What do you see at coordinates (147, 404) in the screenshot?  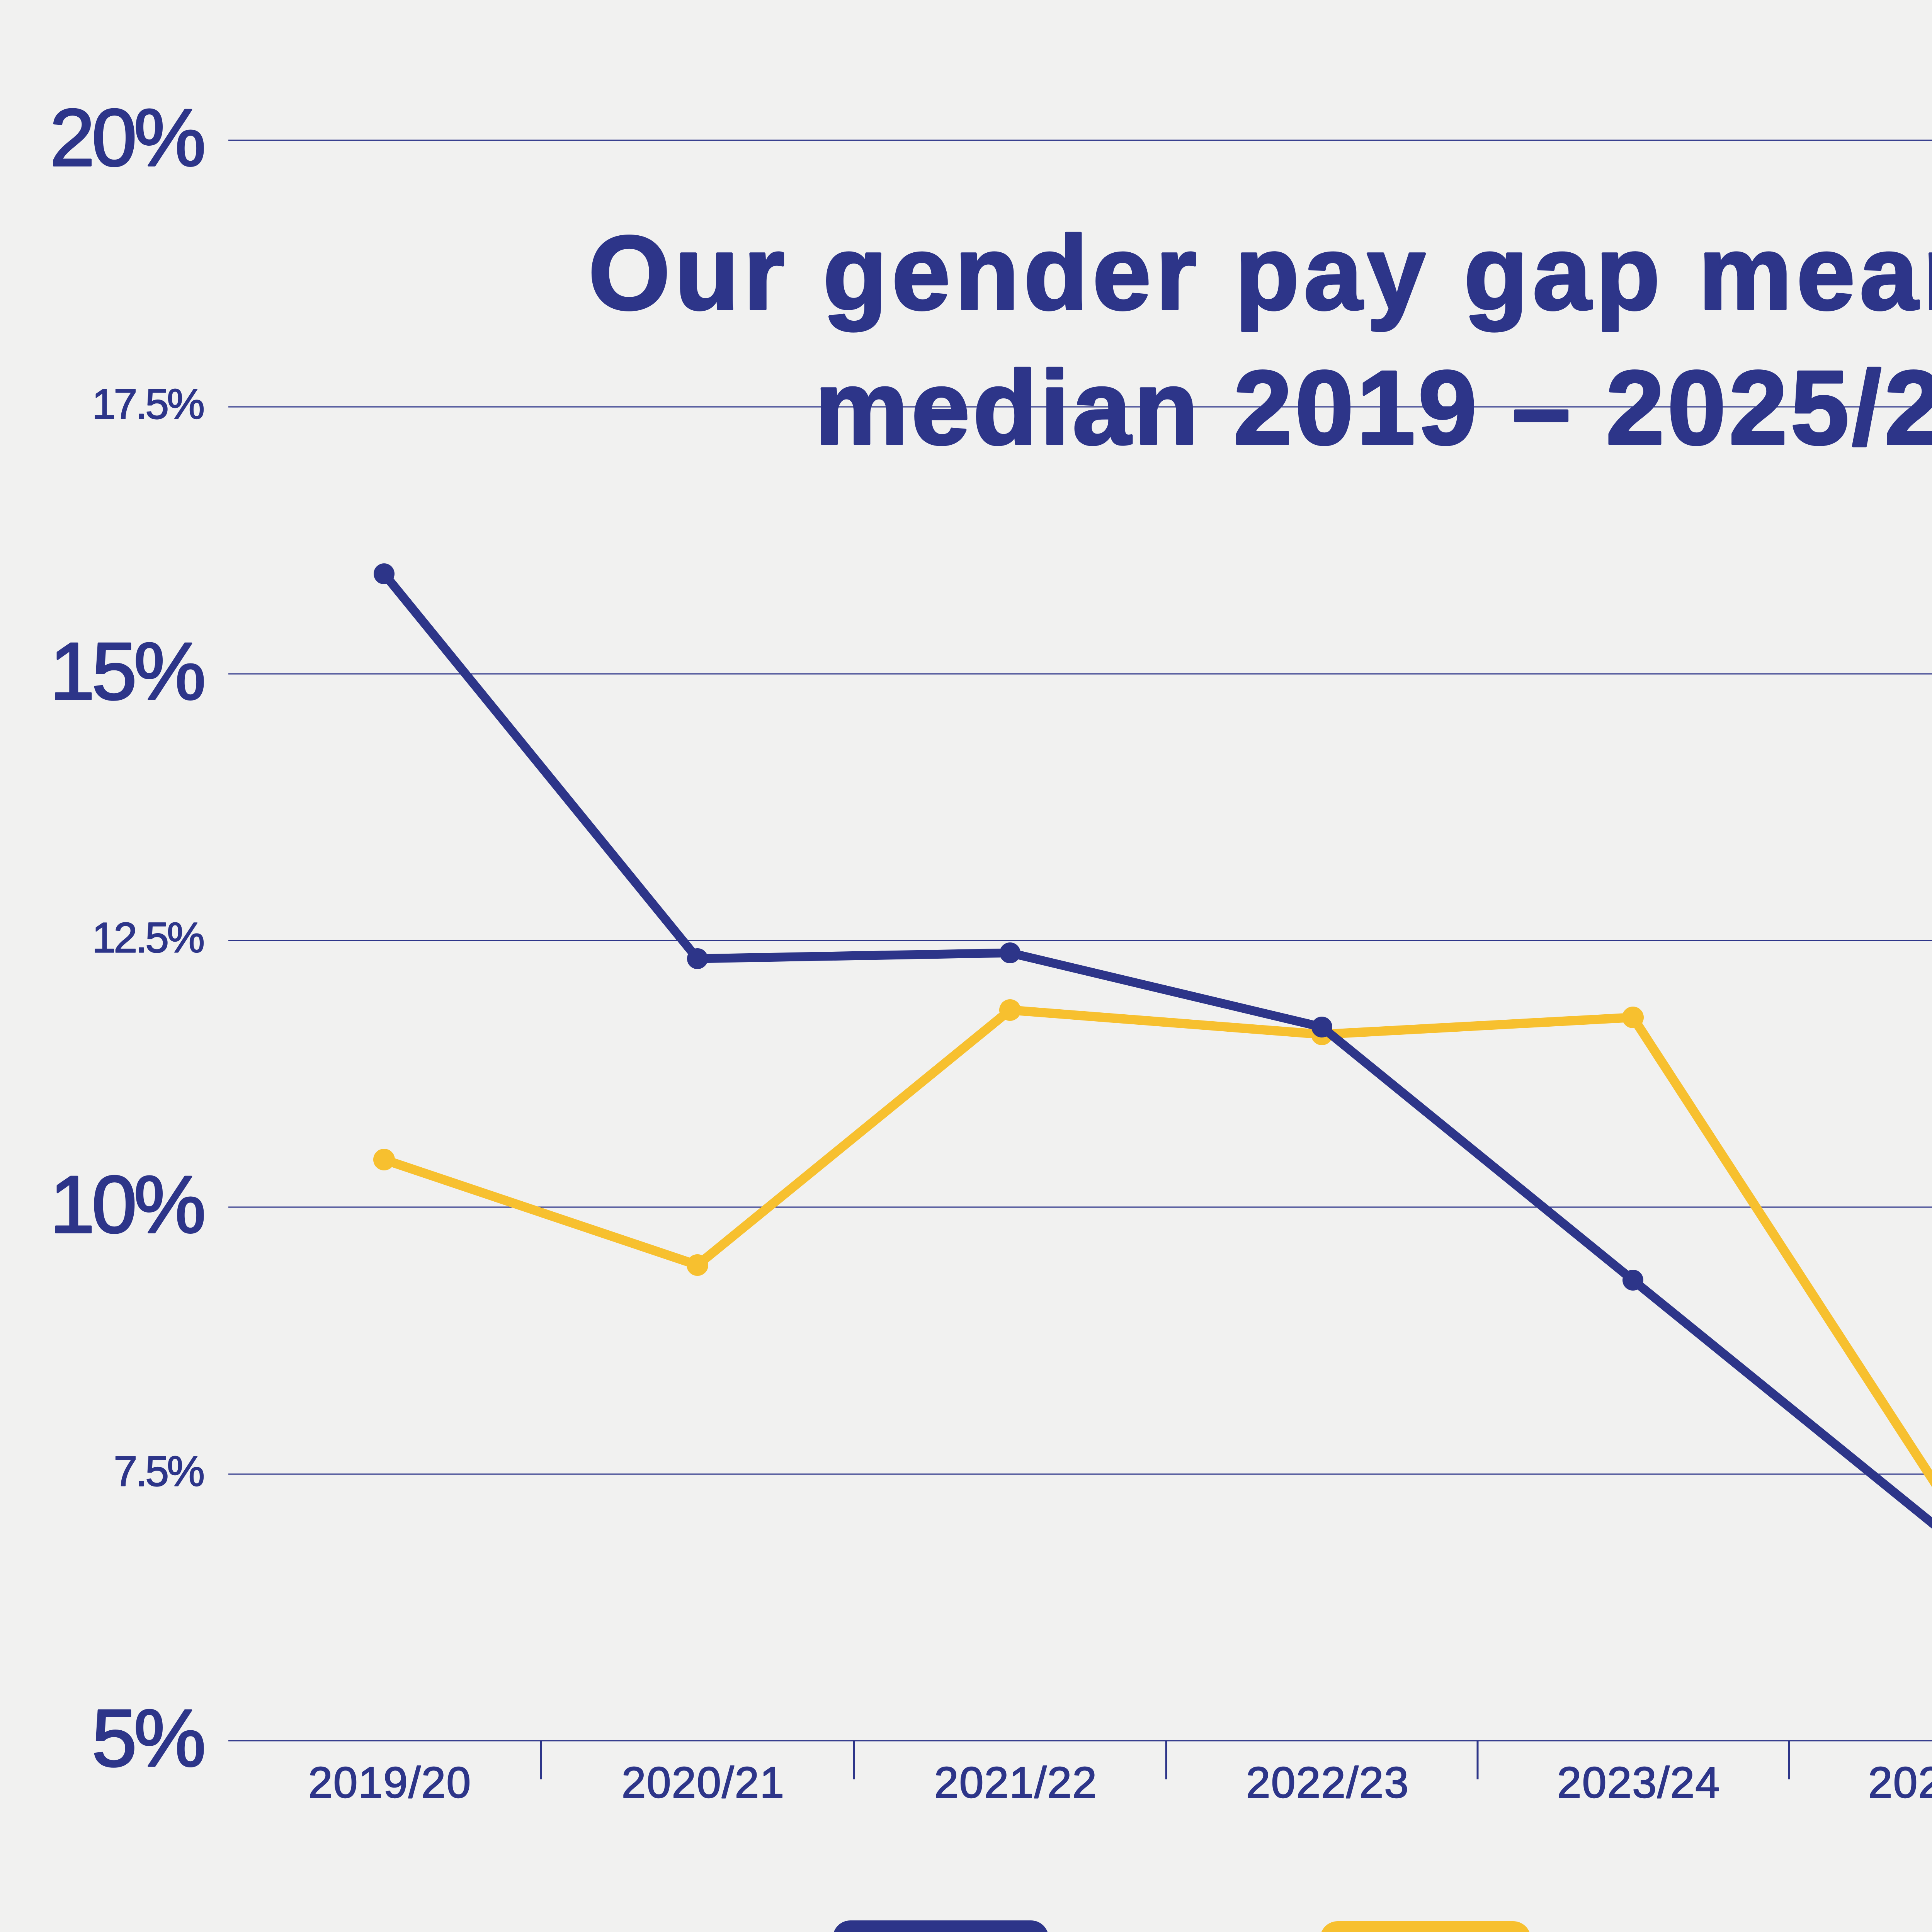 I see `svg-text: 17.5%` at bounding box center [147, 404].